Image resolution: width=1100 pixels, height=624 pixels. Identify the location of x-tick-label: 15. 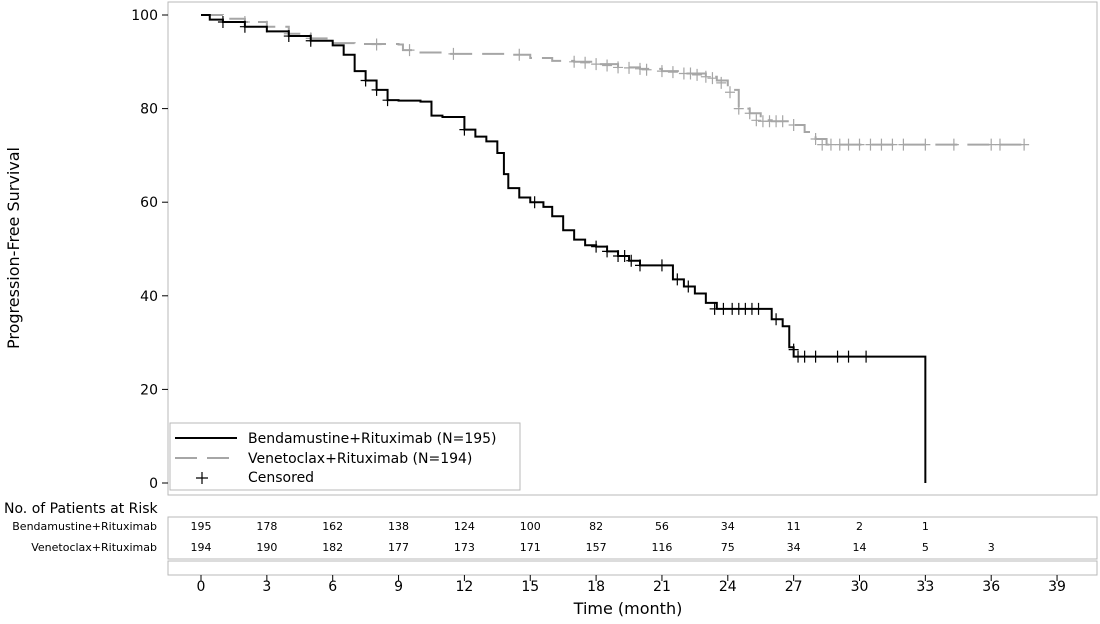
(530, 587).